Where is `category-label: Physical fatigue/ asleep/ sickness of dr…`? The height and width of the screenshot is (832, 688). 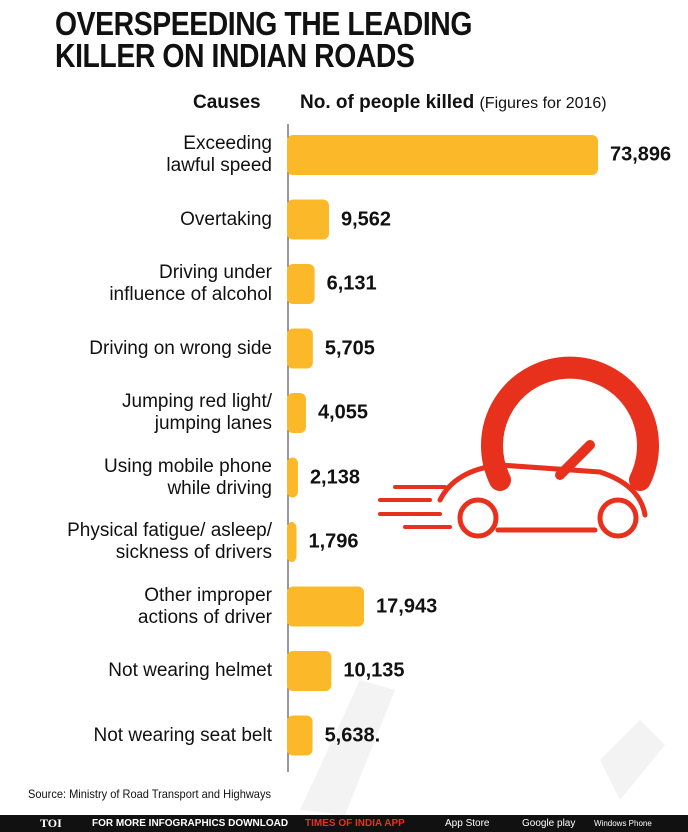 category-label: Physical fatigue/ asleep/ sickness of dr… is located at coordinates (169, 541).